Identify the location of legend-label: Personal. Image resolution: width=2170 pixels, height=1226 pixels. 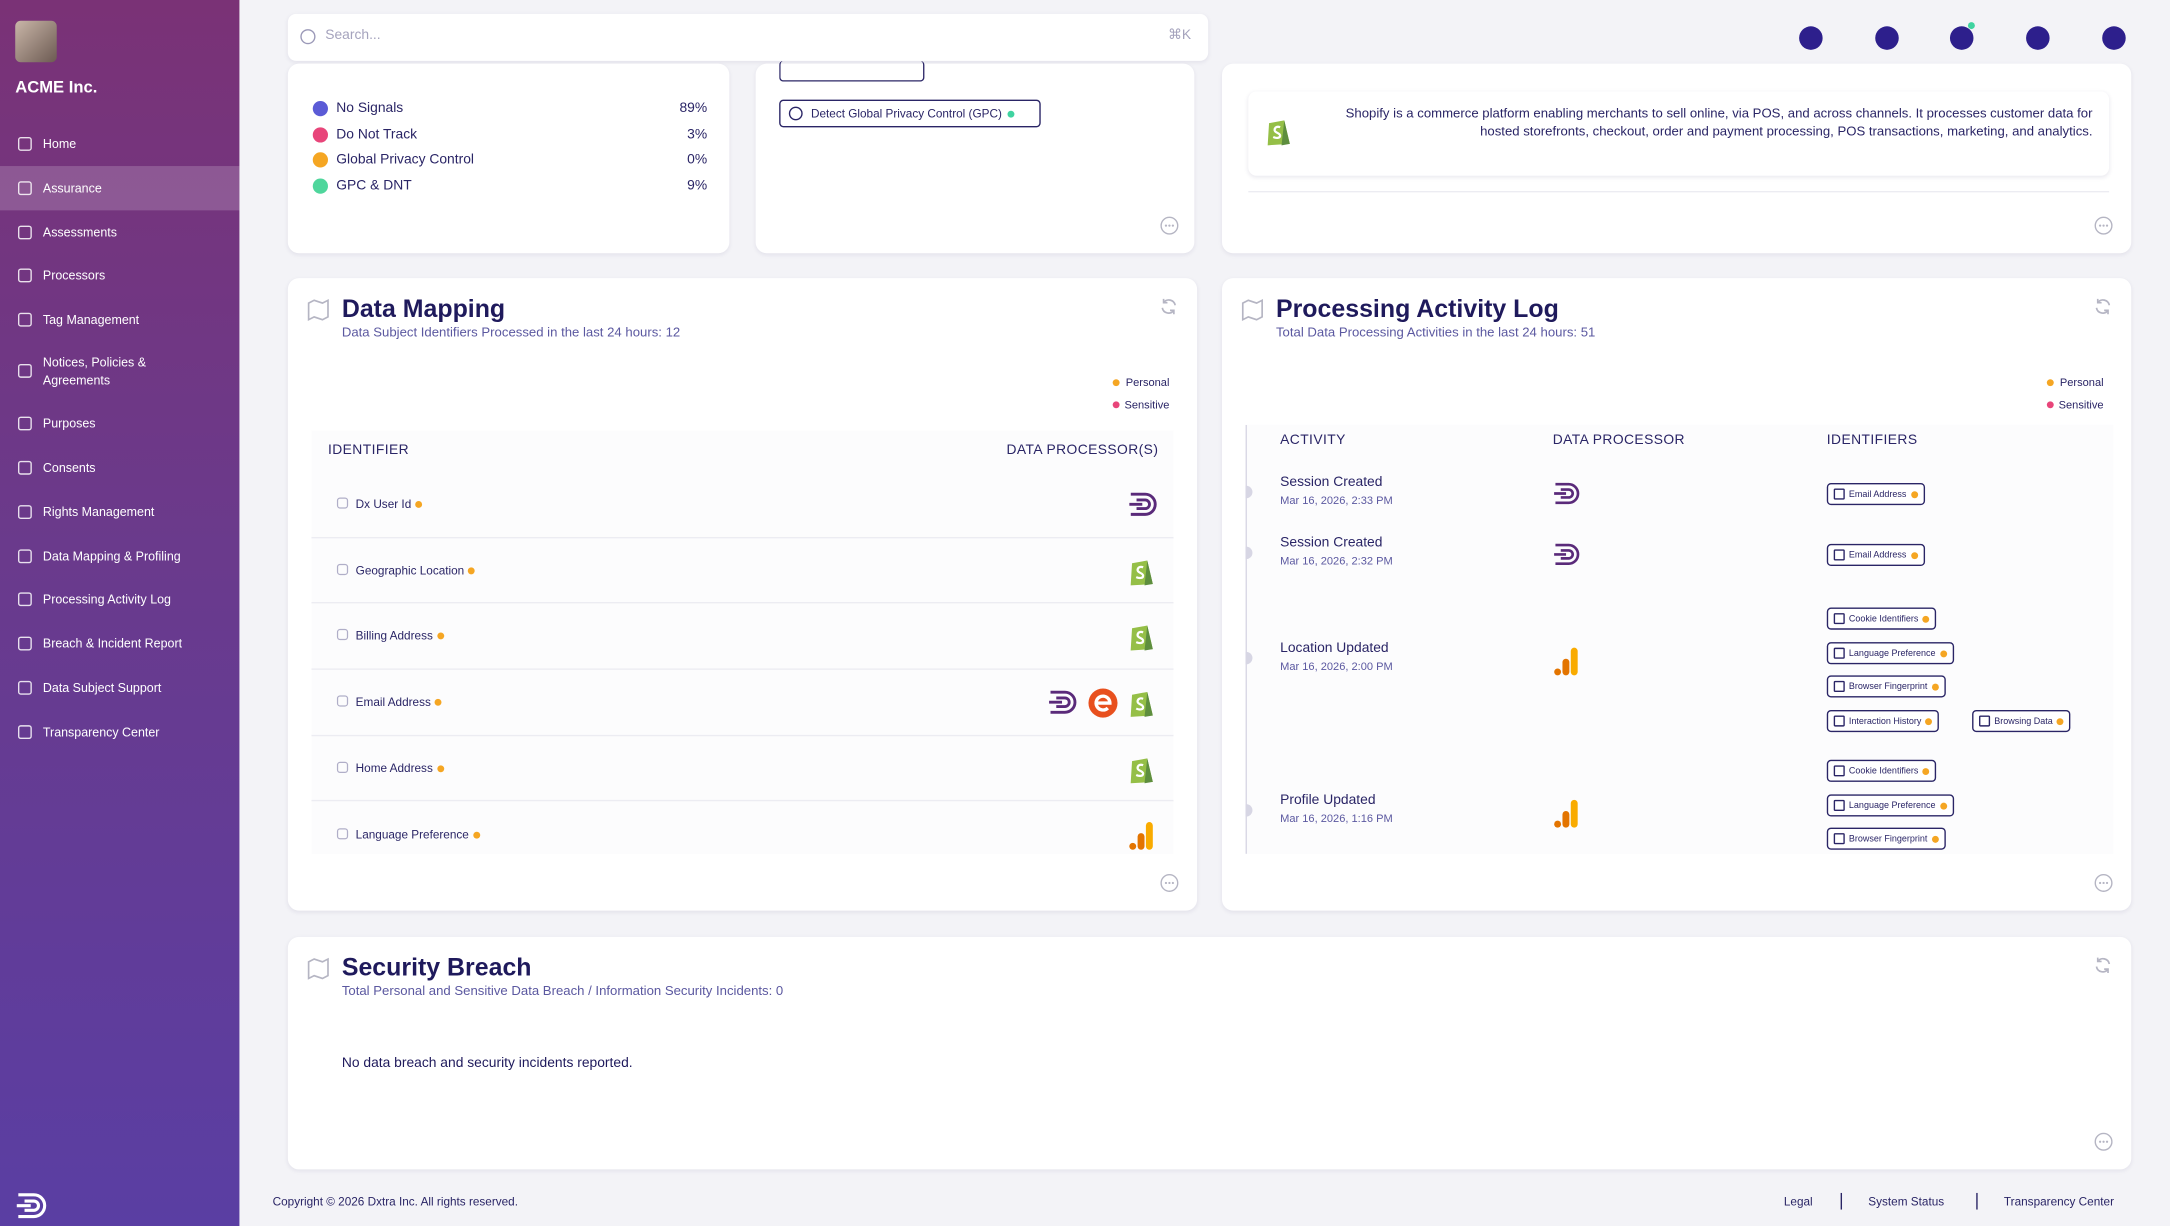
(2081, 382).